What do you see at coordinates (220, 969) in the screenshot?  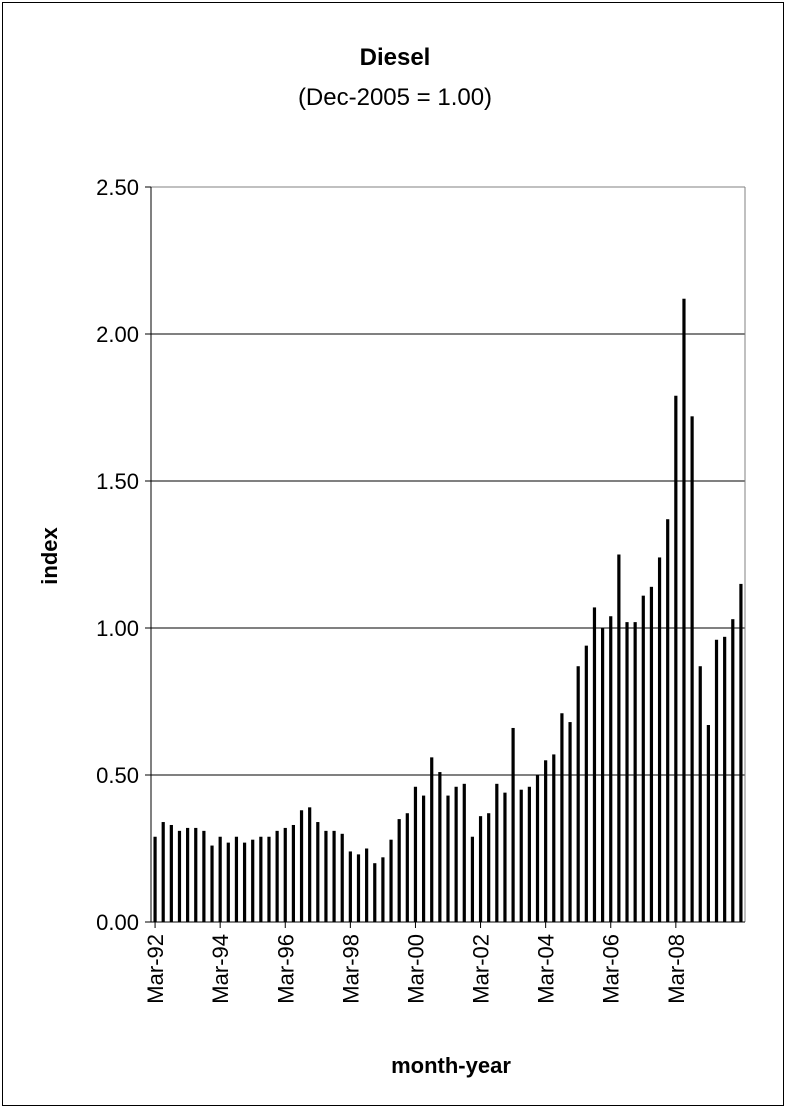 I see `x-tick-label: Mar-94` at bounding box center [220, 969].